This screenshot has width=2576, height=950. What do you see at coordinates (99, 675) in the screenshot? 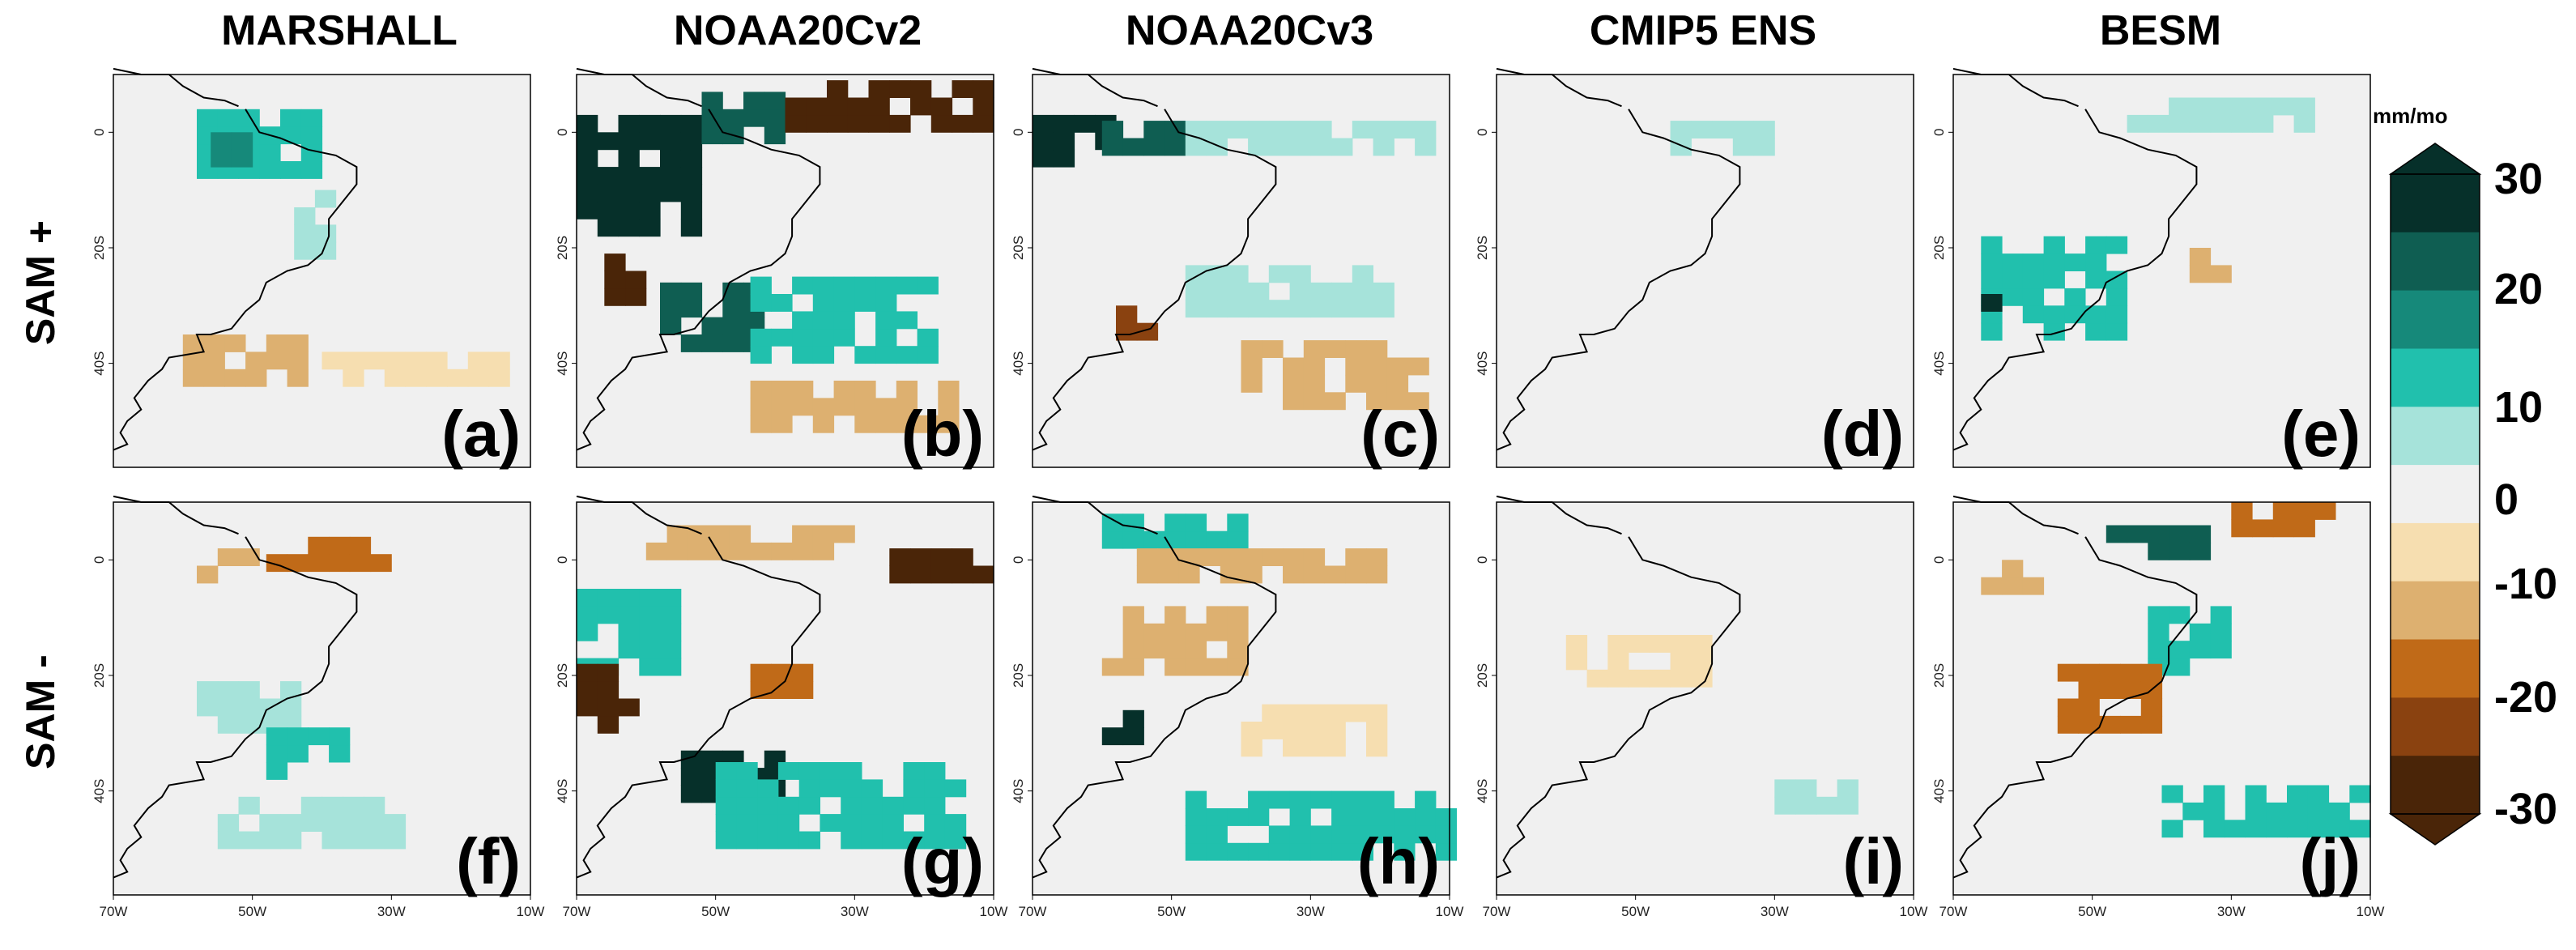
I see `y-tick-label: 20S` at bounding box center [99, 675].